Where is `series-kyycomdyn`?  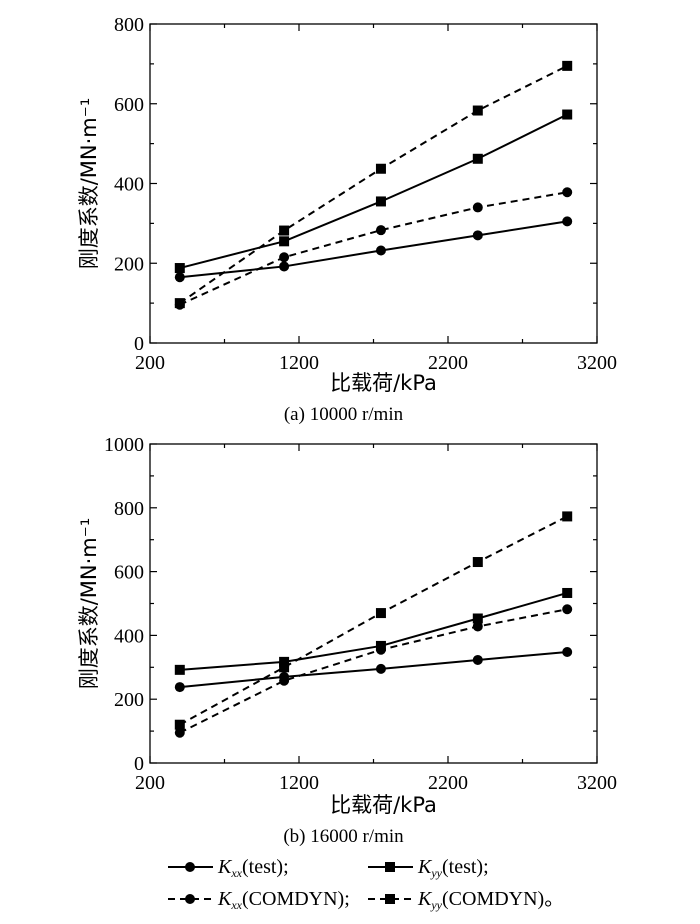
series-kyycomdyn is located at coordinates (373, 620).